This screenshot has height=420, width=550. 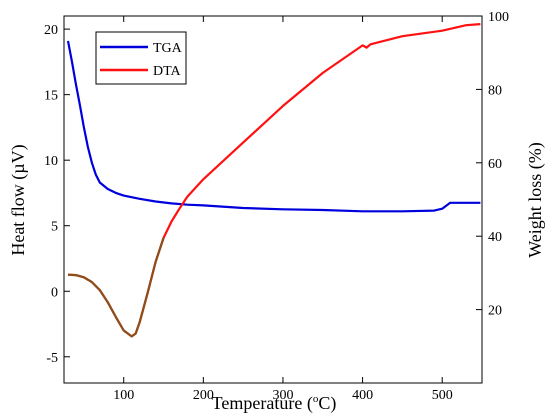 I want to click on x-axis-title-pre: Temperature (, so click(x=262, y=403).